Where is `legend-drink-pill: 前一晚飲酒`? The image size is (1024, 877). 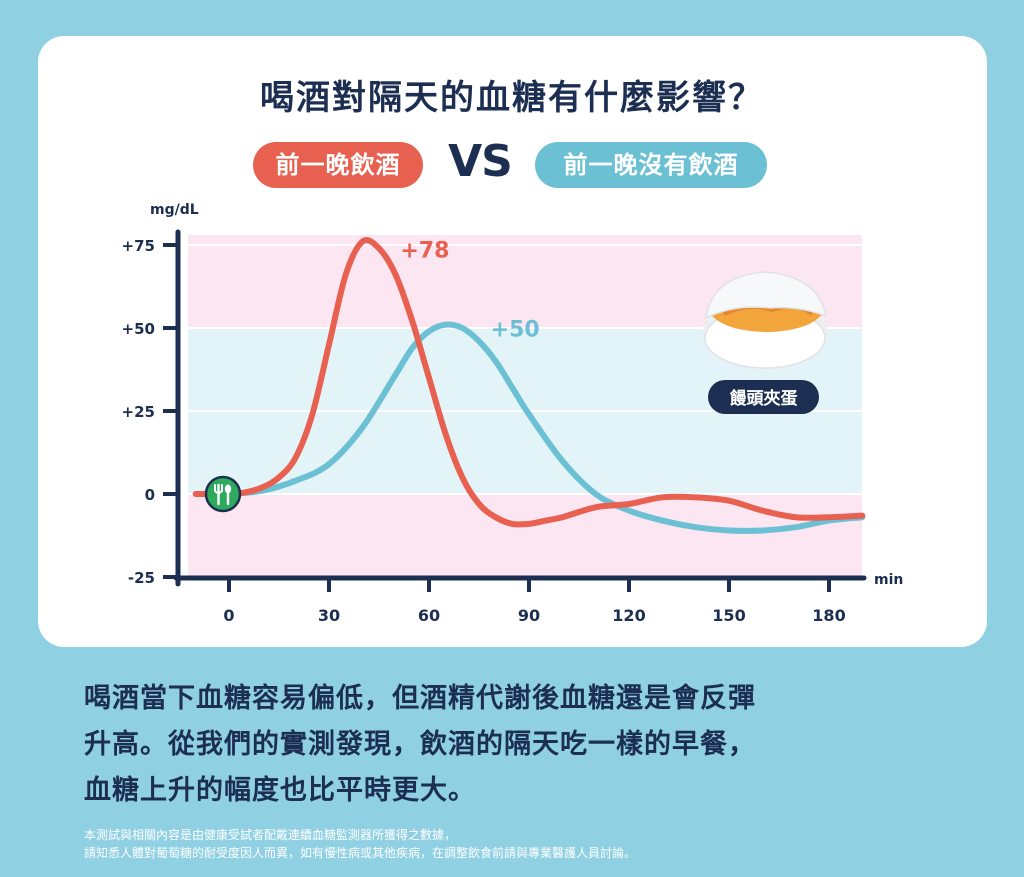 legend-drink-pill: 前一晚飲酒 is located at coordinates (338, 165).